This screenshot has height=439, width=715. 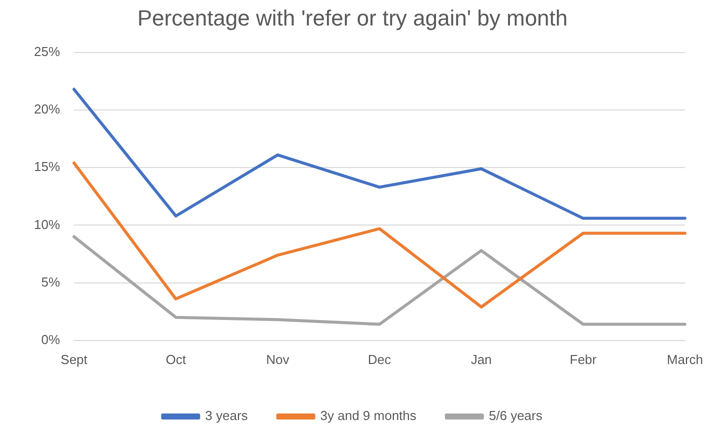 What do you see at coordinates (368, 416) in the screenshot?
I see `legend-label: 3y and 9 months` at bounding box center [368, 416].